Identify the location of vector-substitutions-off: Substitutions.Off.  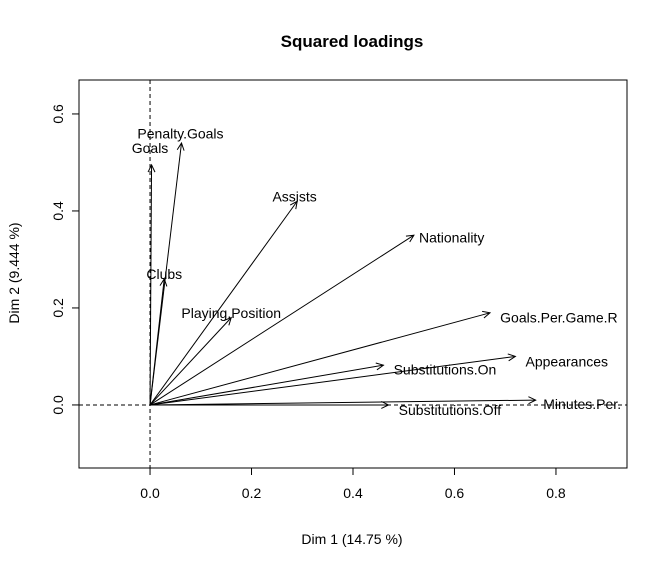
(326, 409).